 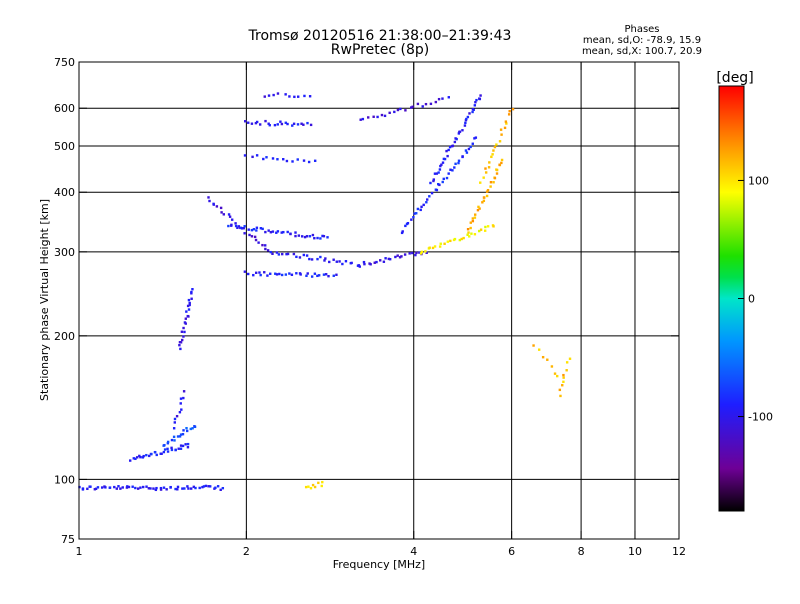 I want to click on x-tick-label: 4, so click(x=413, y=551).